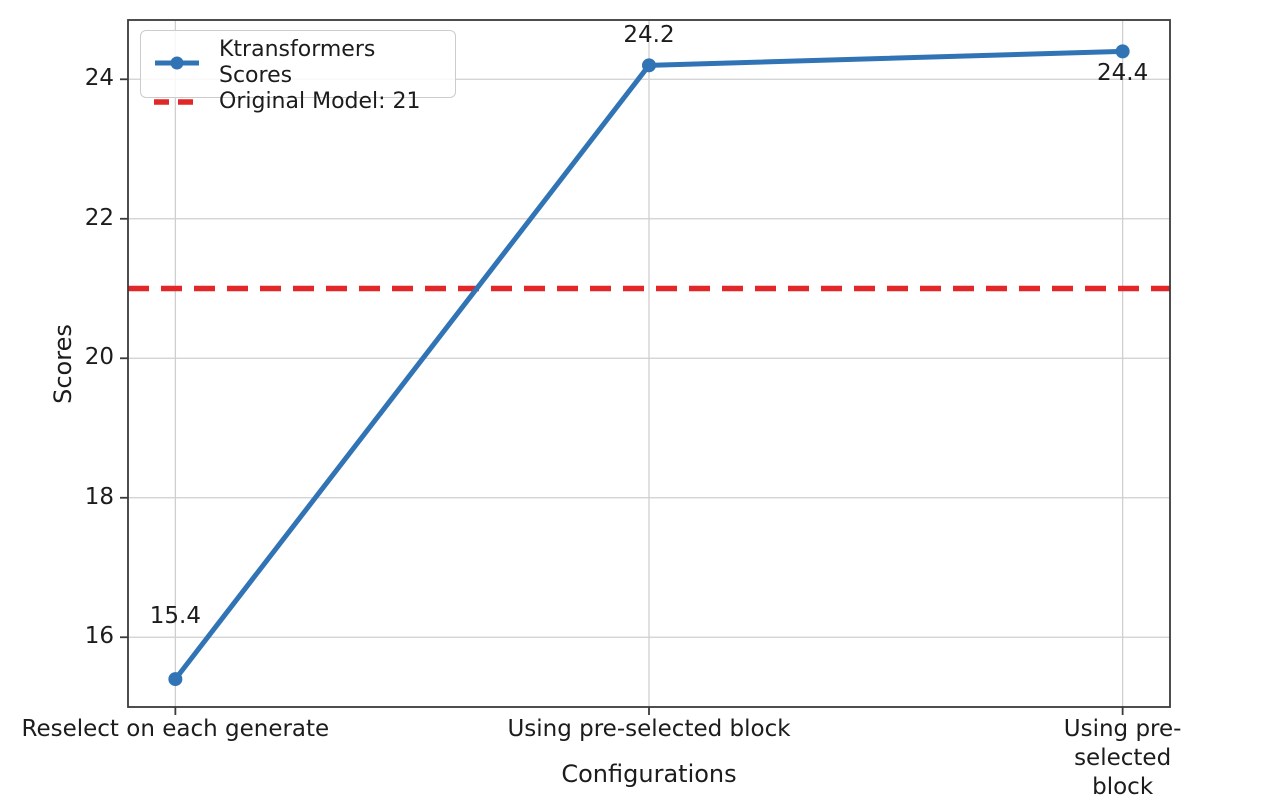  I want to click on x-tick-label: Using pre-selected block, so click(649, 729).